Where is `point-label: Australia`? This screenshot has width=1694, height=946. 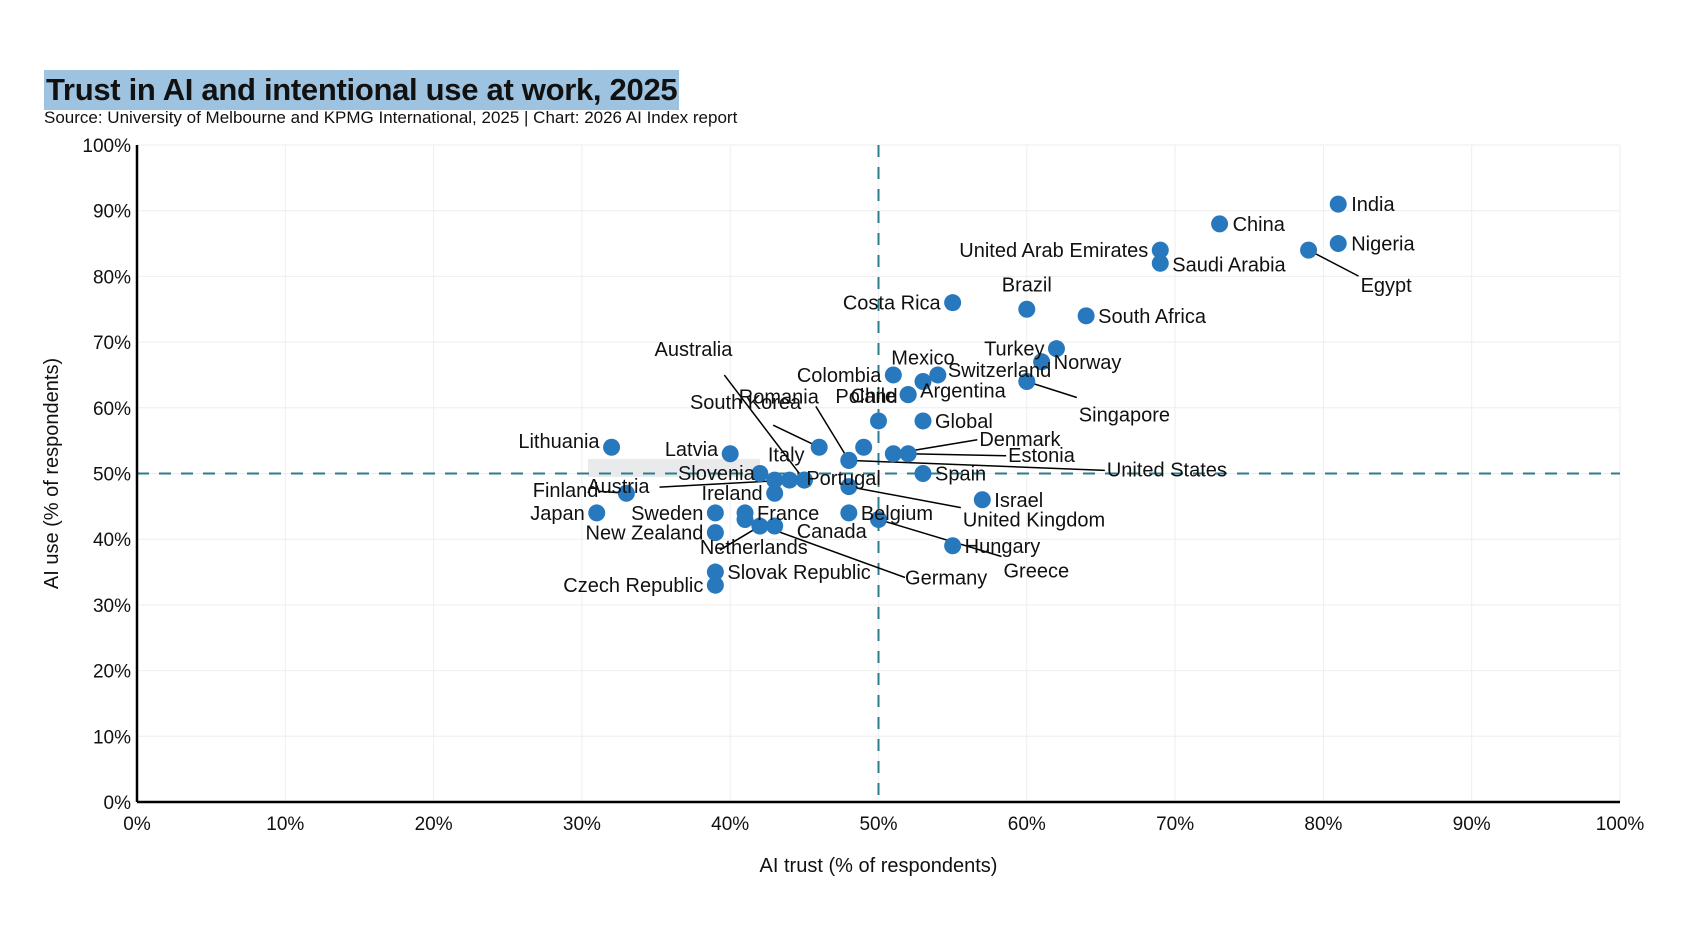
point-label: Australia is located at coordinates (694, 350).